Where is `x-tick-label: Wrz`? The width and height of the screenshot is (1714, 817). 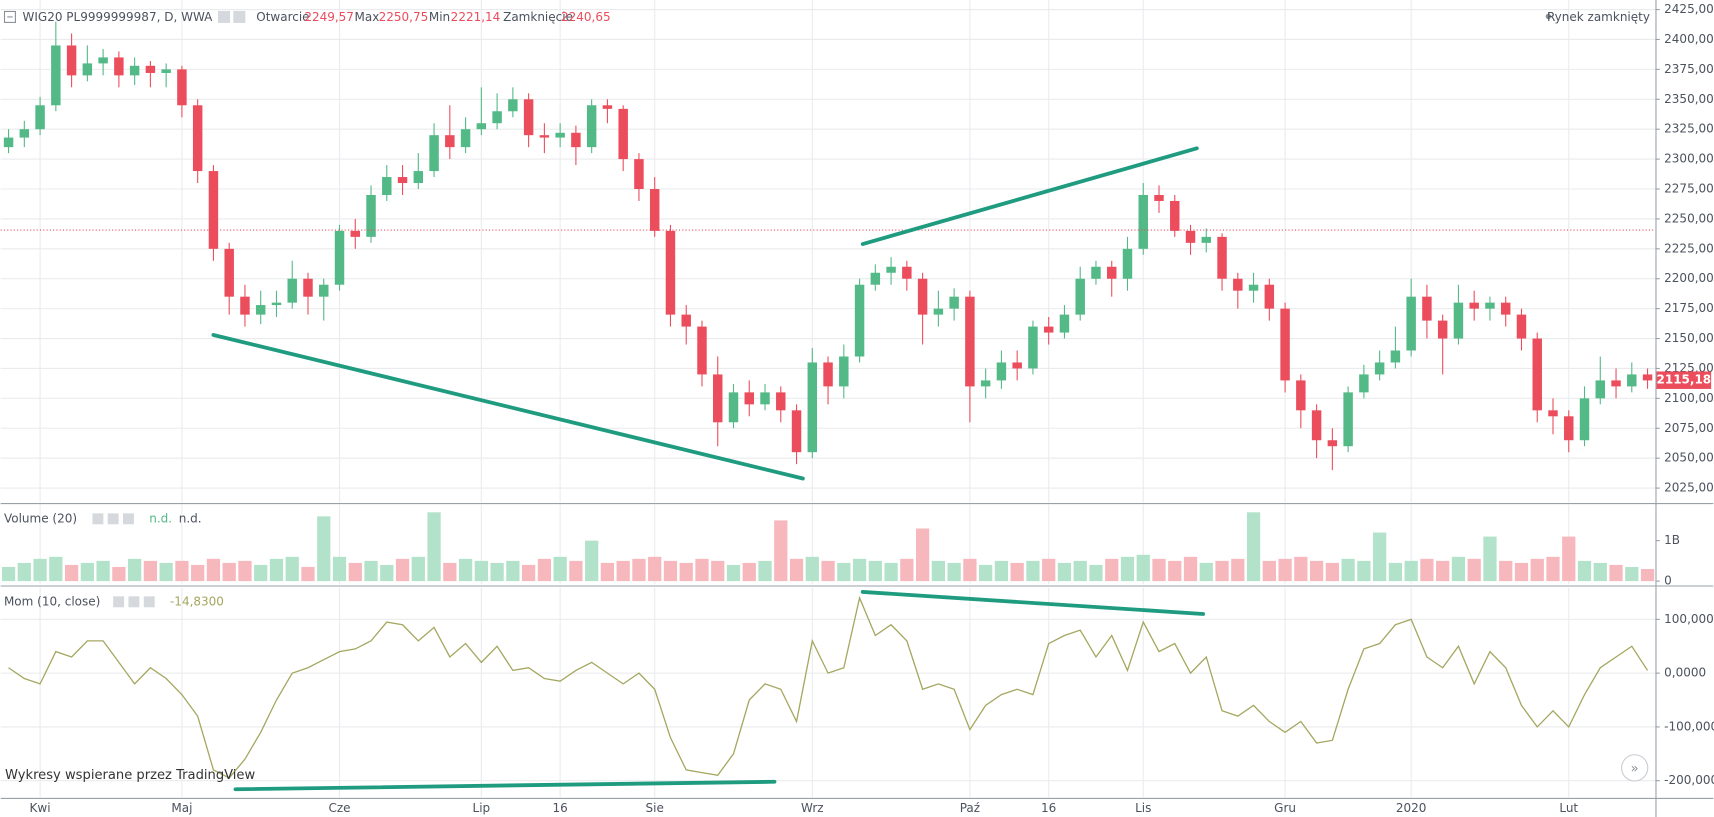
x-tick-label: Wrz is located at coordinates (812, 808).